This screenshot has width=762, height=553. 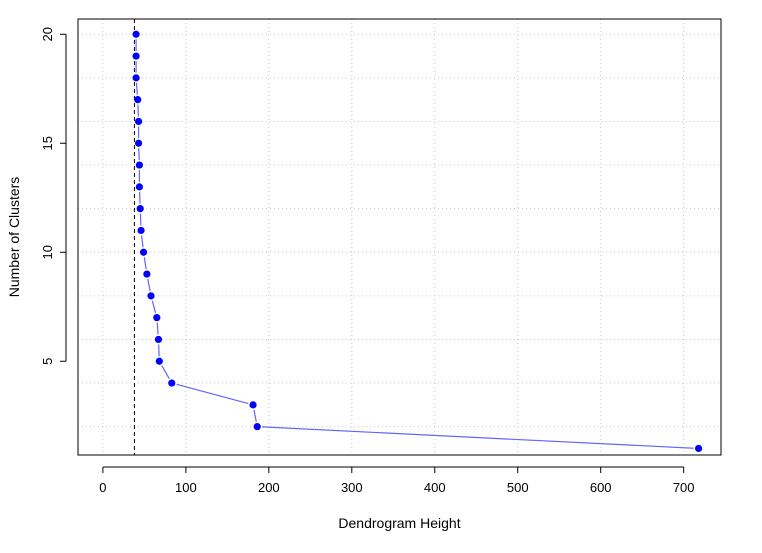 What do you see at coordinates (399, 523) in the screenshot?
I see `x-axis-title: Dendrogram Height` at bounding box center [399, 523].